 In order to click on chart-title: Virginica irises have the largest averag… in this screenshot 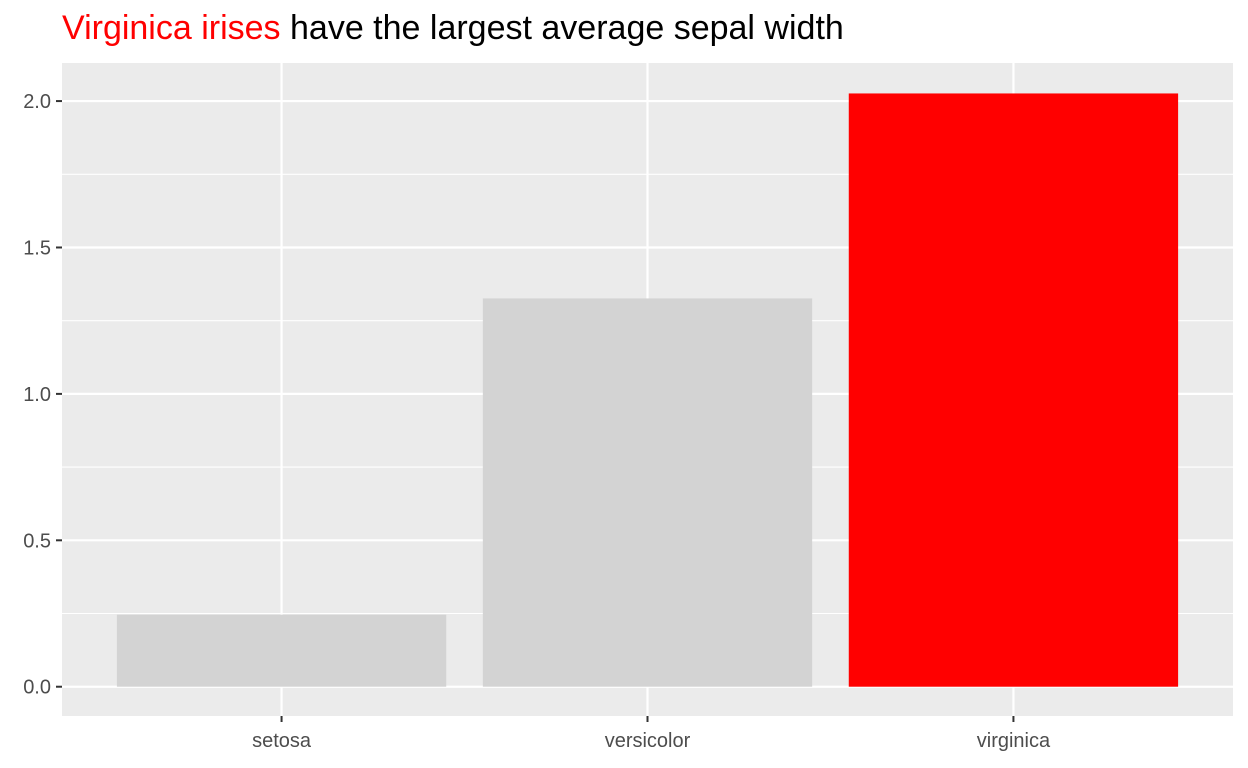, I will do `click(453, 28)`.